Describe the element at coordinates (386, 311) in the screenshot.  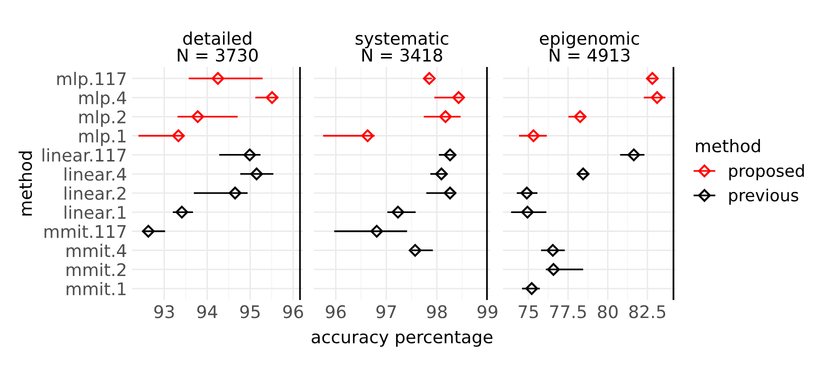
I see `x-tick-label: 97` at that location.